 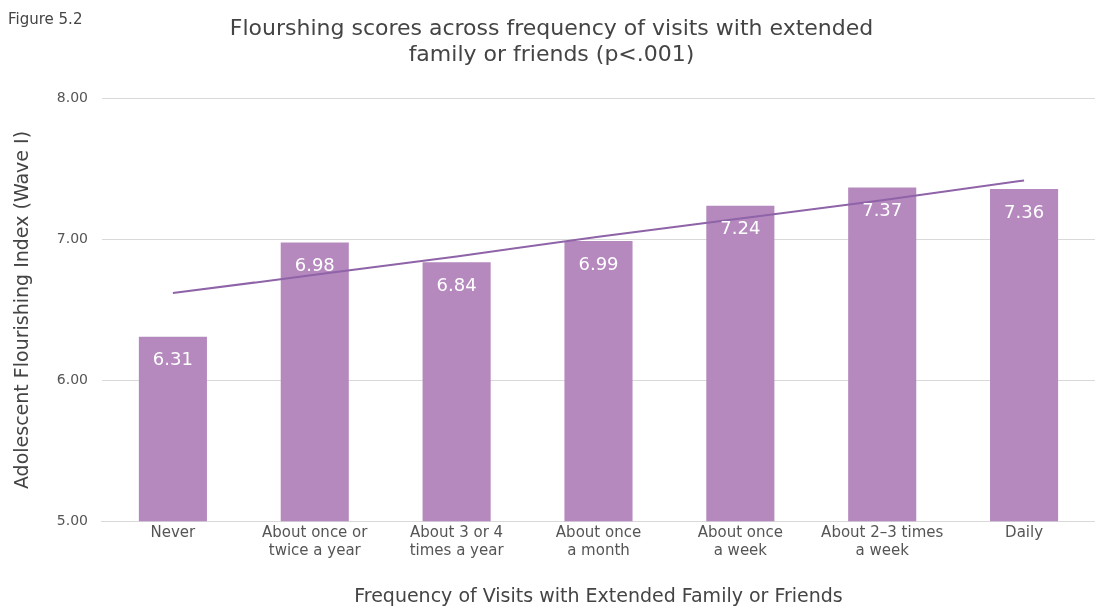 I want to click on data-label: 6.84, so click(x=456, y=284).